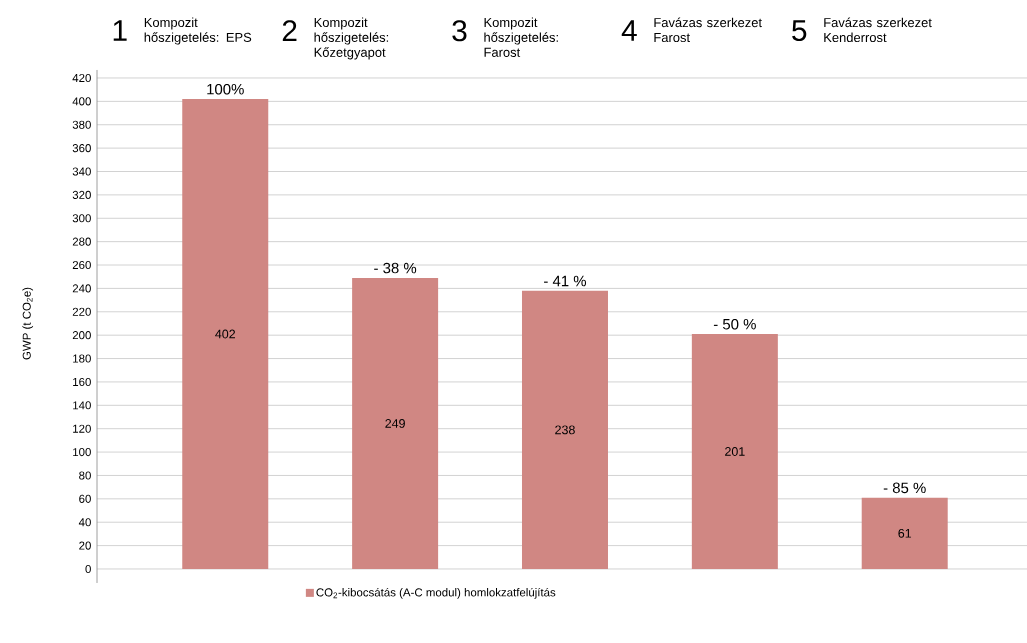 The height and width of the screenshot is (643, 1027). What do you see at coordinates (88, 569) in the screenshot?
I see `y-tick-label: 0` at bounding box center [88, 569].